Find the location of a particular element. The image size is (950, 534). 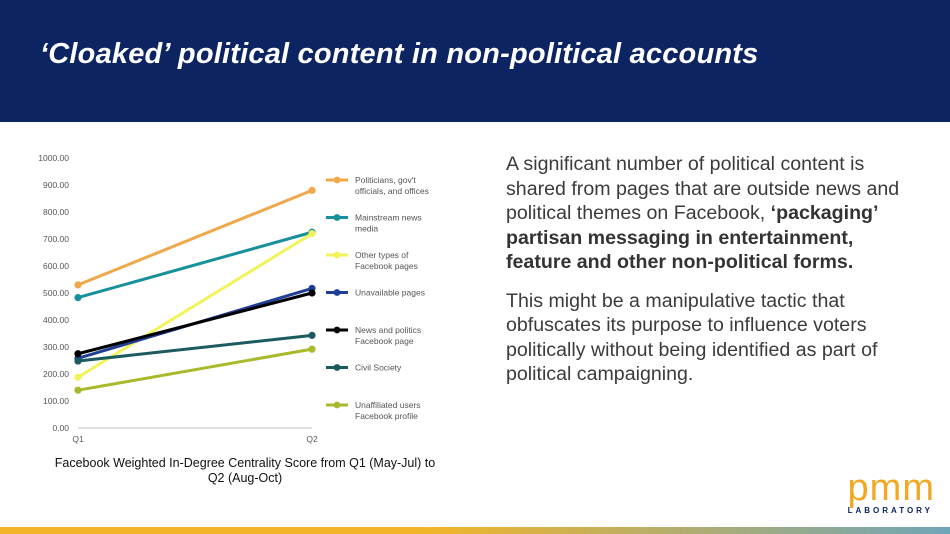

bottom-accent-bar is located at coordinates (475, 530).